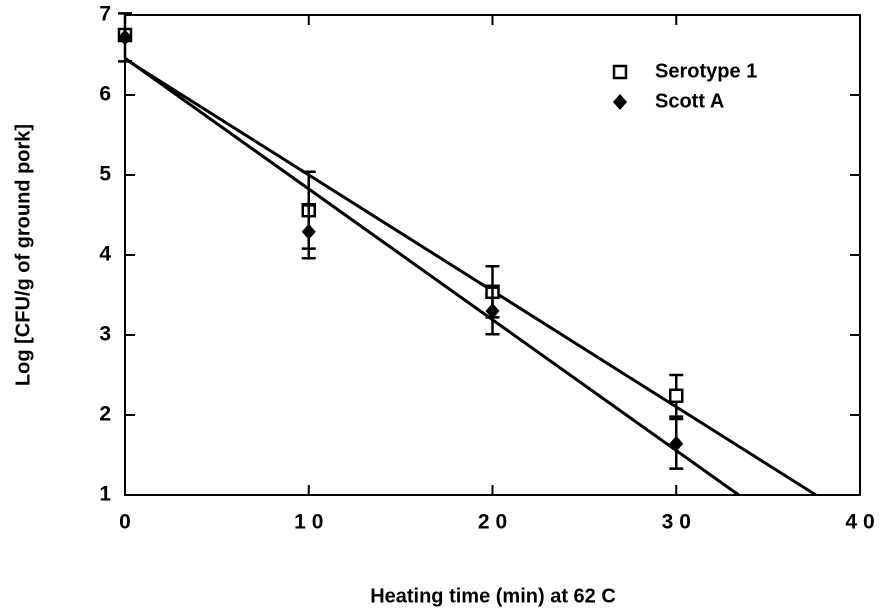 This screenshot has height=615, width=883. I want to click on y-tick-label: 6, so click(108, 94).